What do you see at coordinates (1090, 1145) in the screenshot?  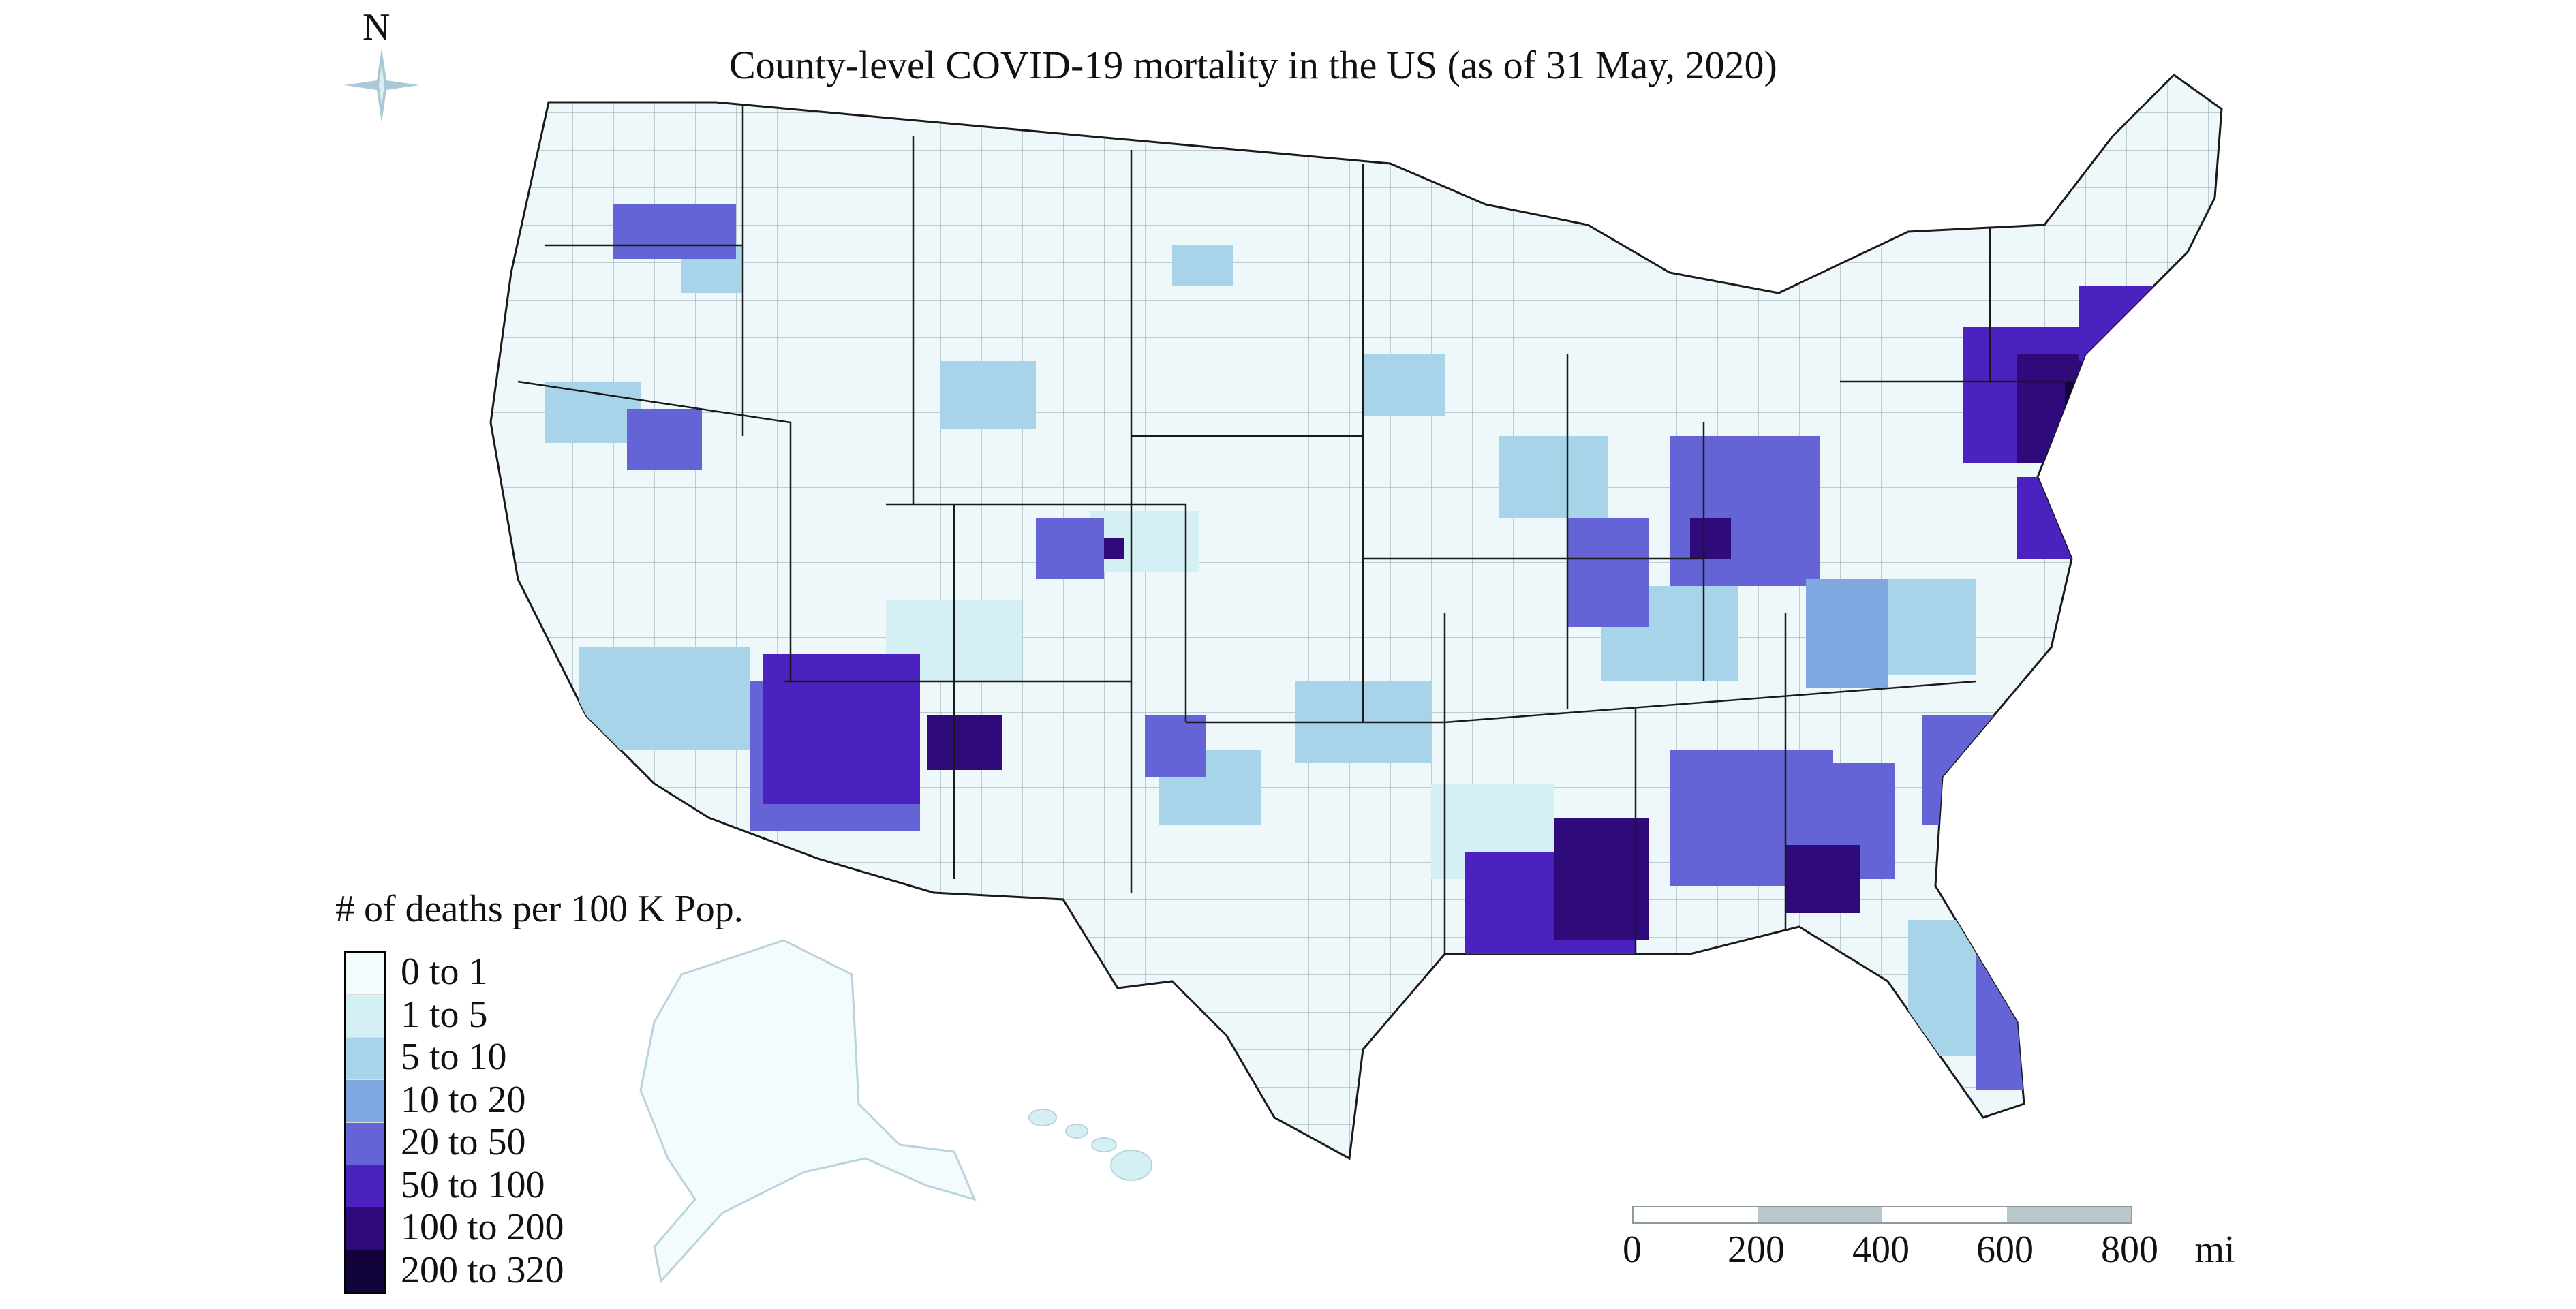 I see `hawaii` at bounding box center [1090, 1145].